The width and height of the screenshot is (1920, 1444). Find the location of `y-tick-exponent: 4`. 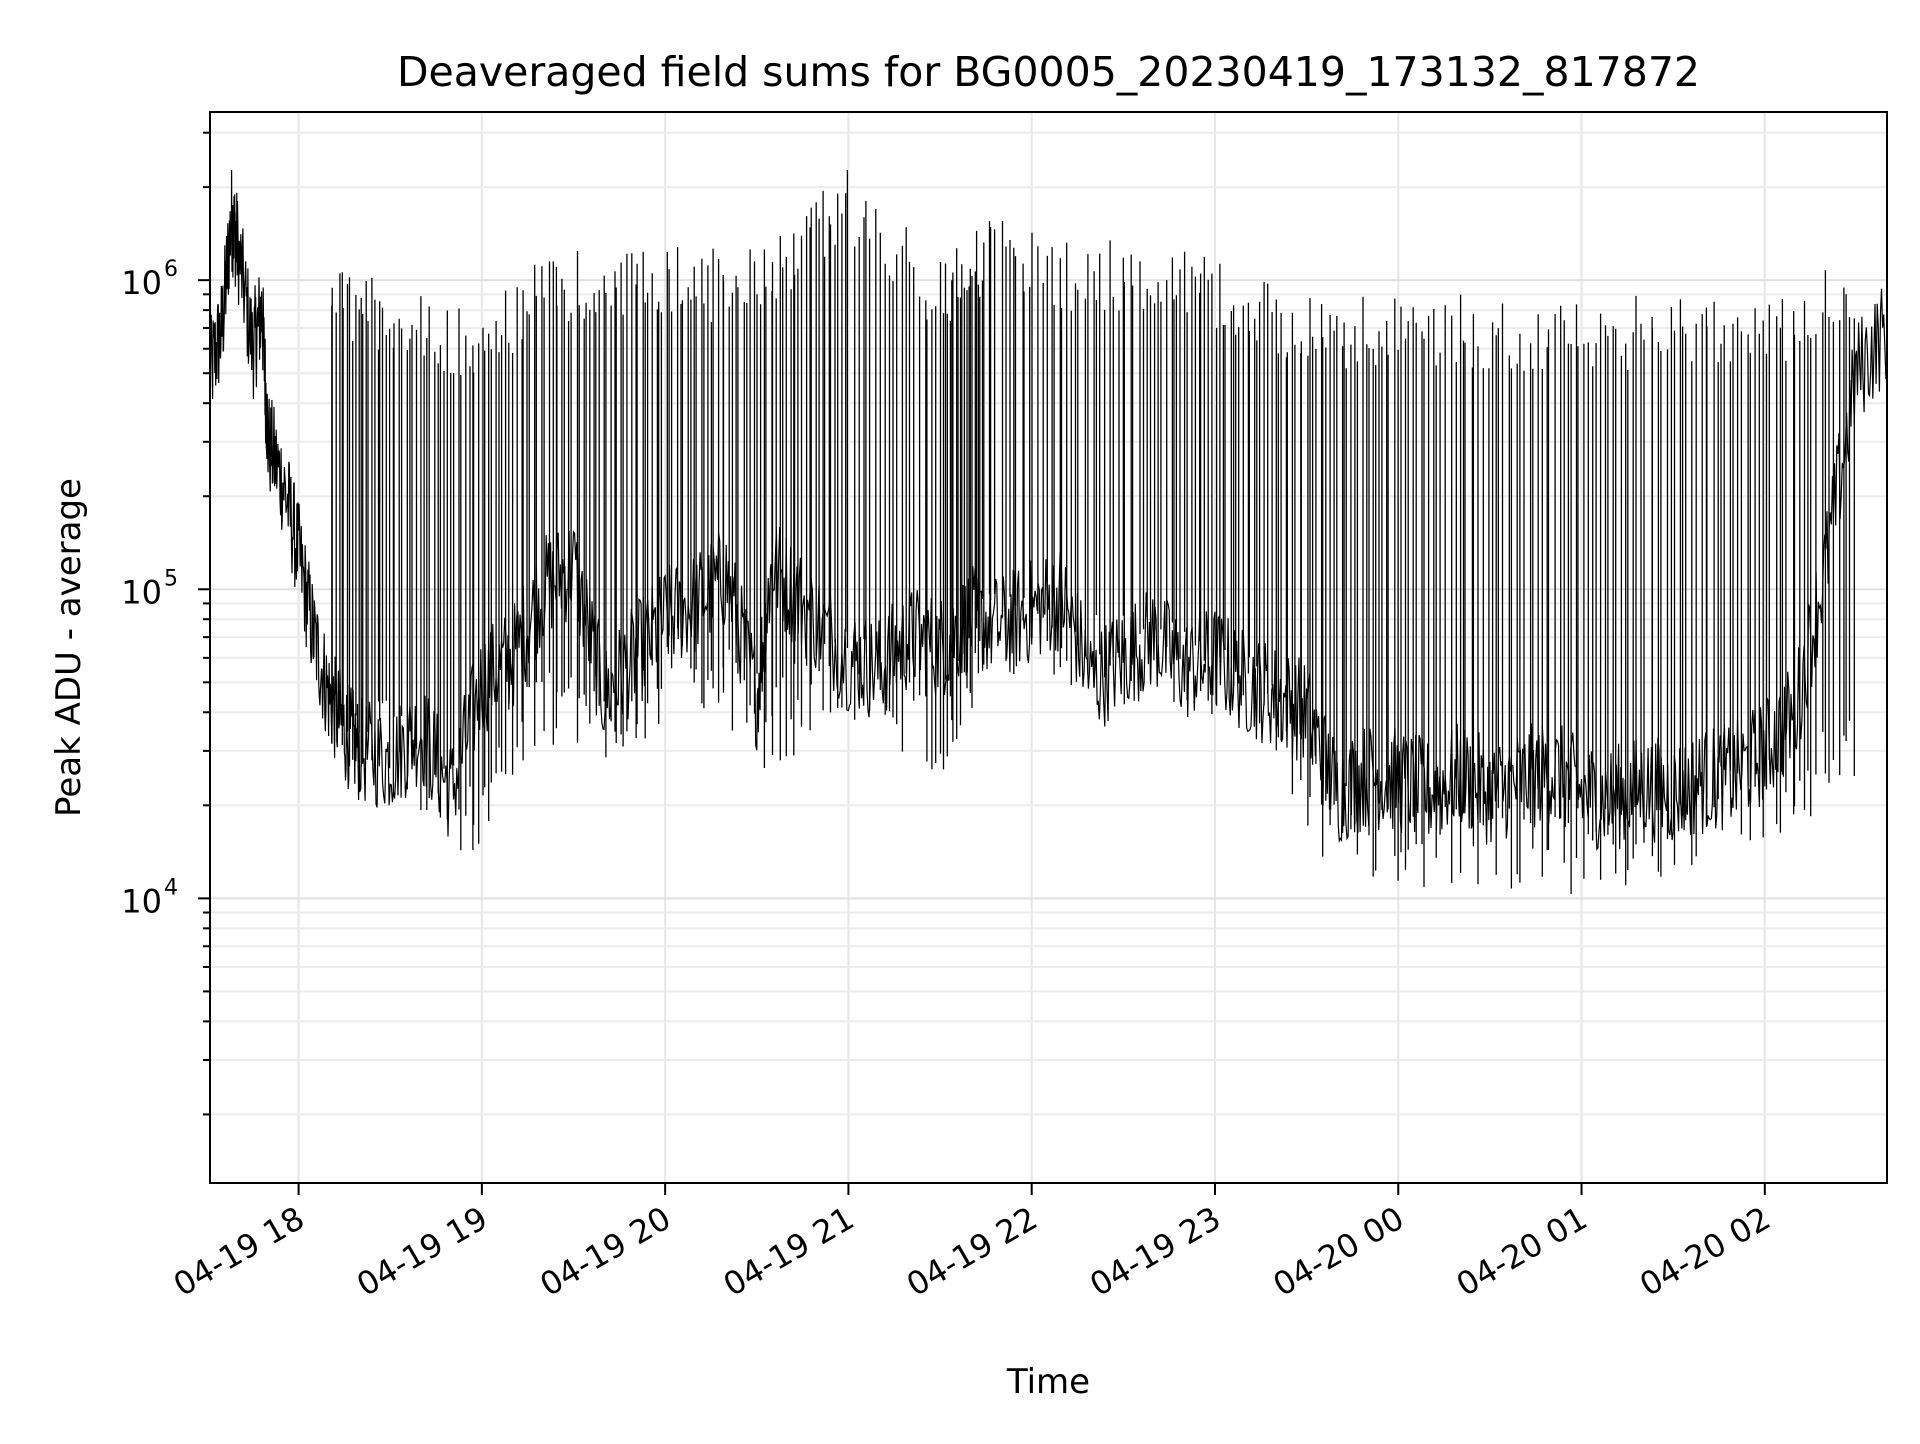

y-tick-exponent: 4 is located at coordinates (171, 887).